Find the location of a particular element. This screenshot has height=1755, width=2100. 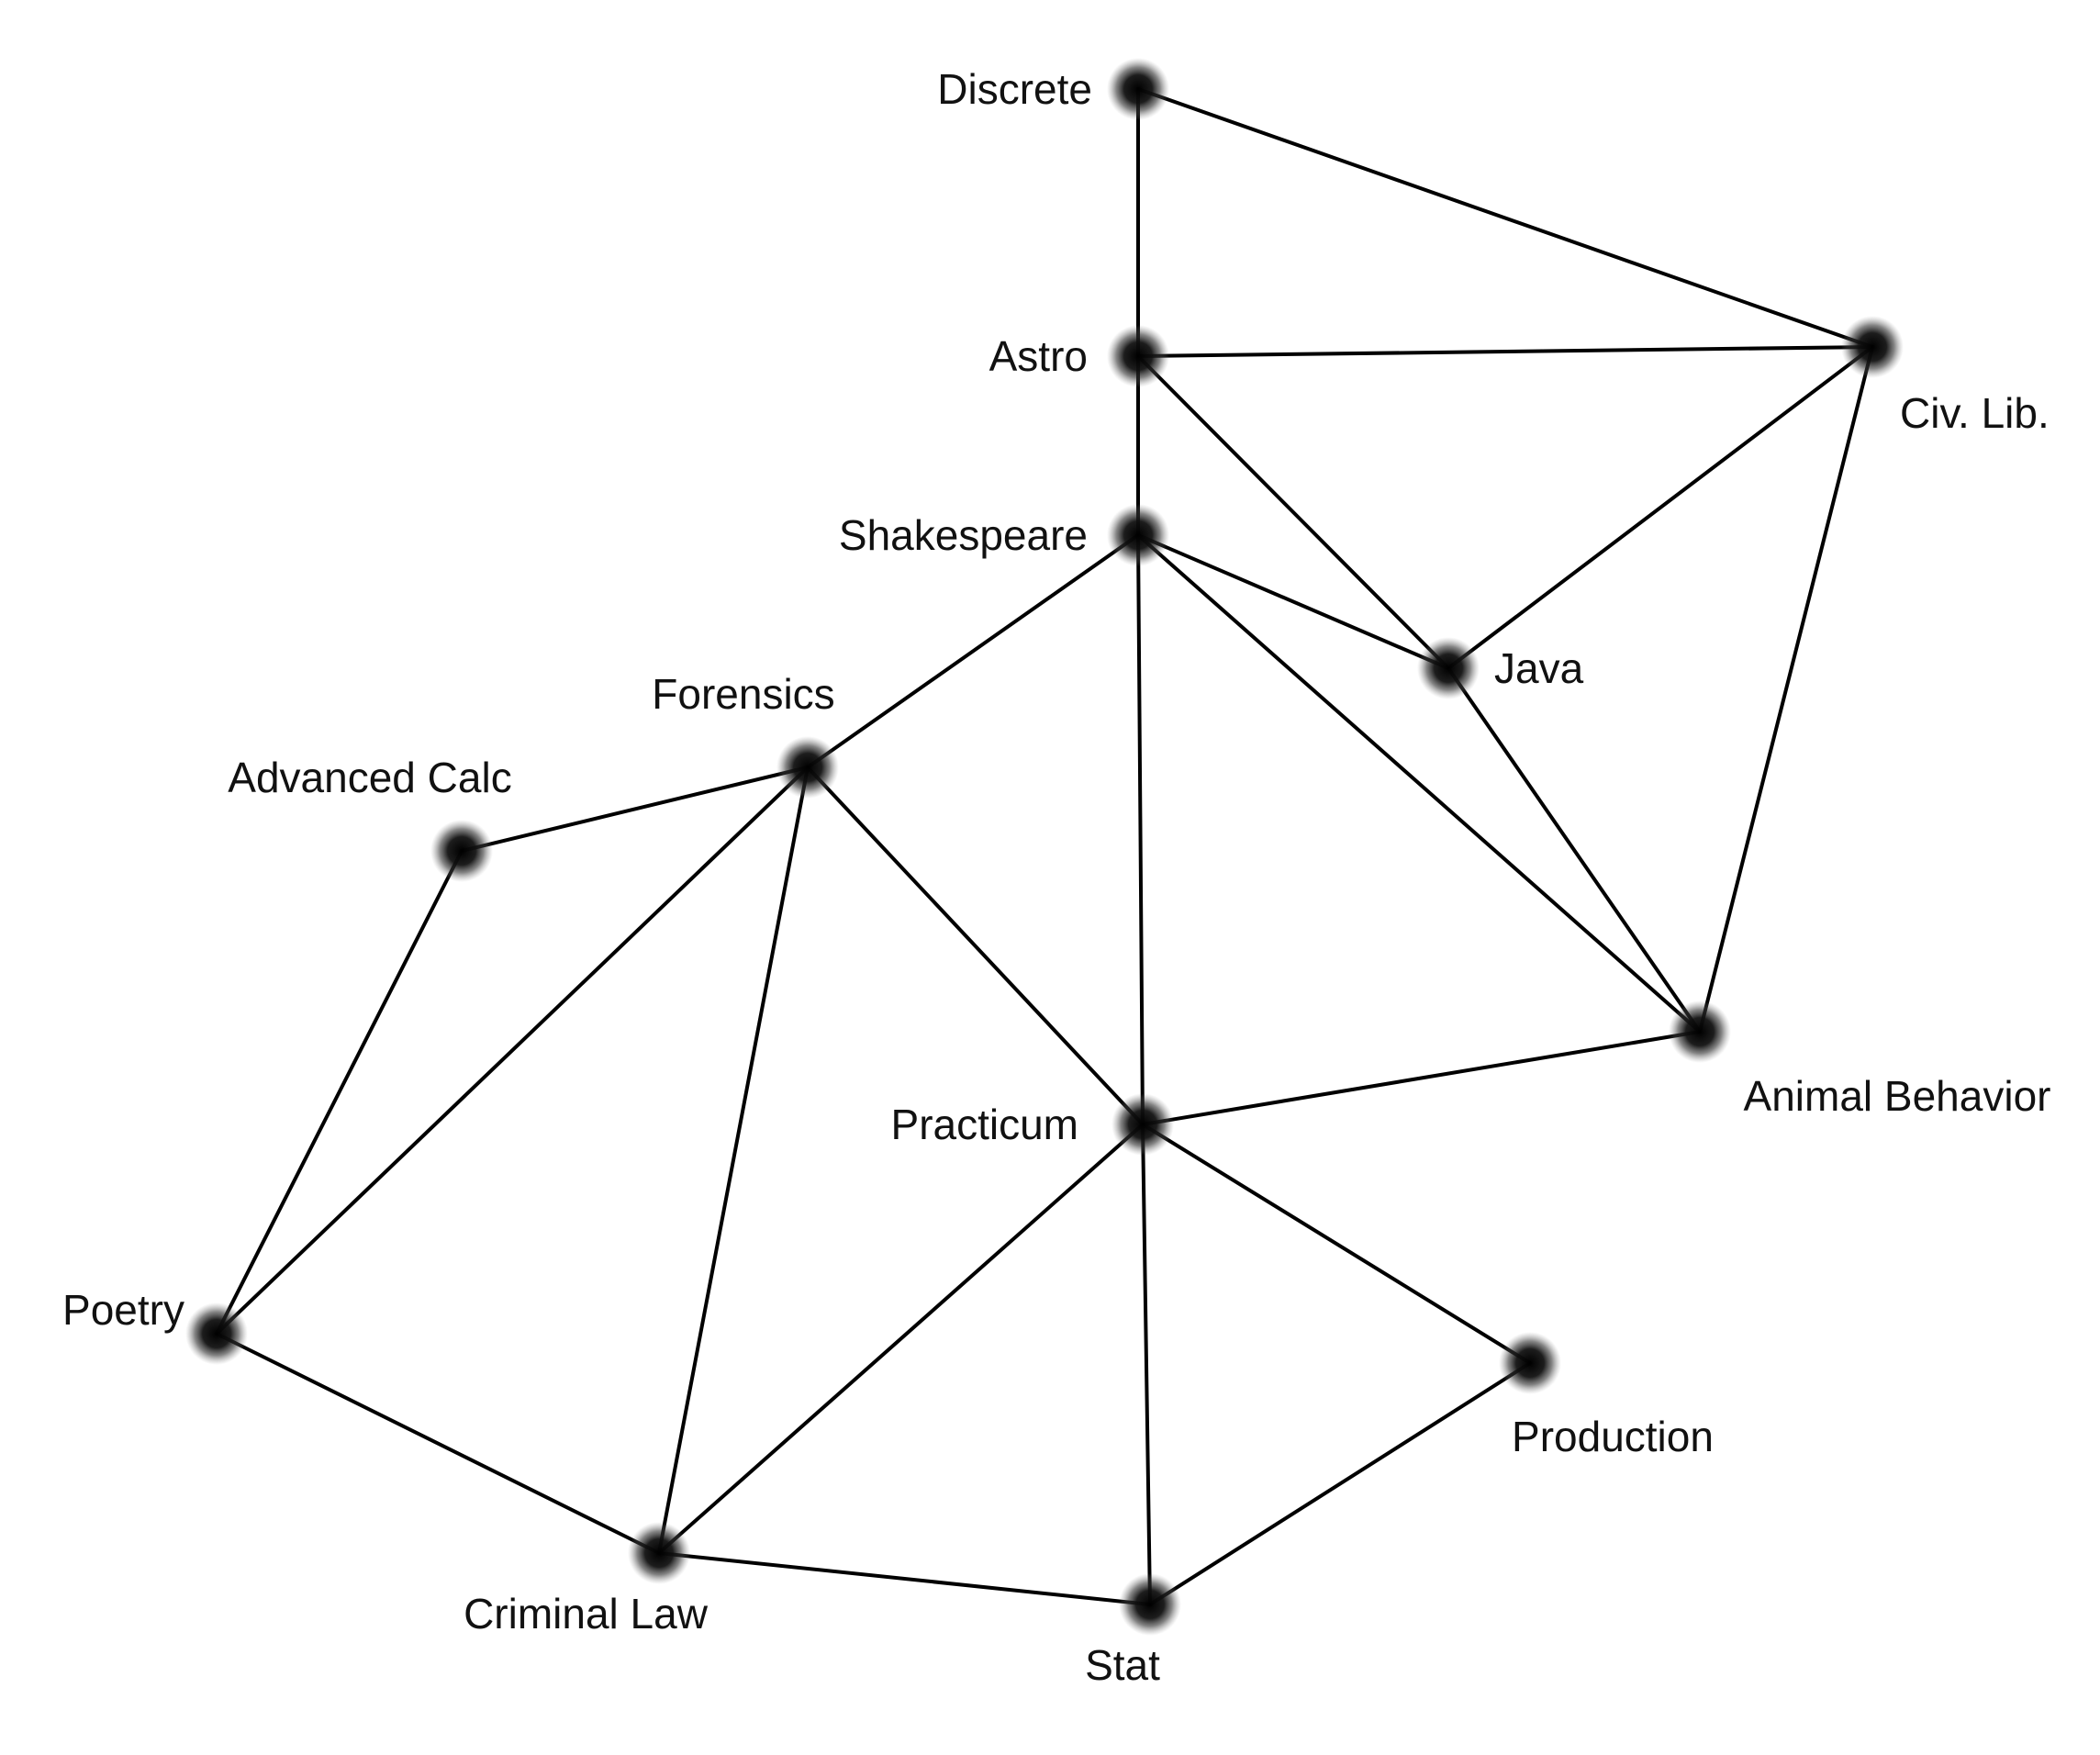

node-label-stat: Stat is located at coordinates (1122, 1665).